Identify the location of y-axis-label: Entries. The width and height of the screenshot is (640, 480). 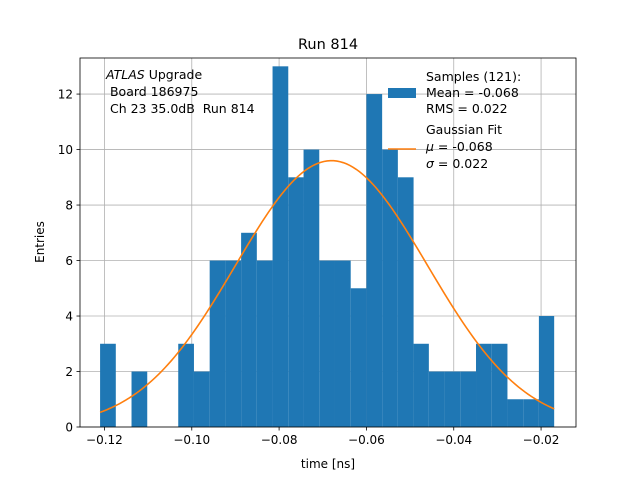
(40, 242).